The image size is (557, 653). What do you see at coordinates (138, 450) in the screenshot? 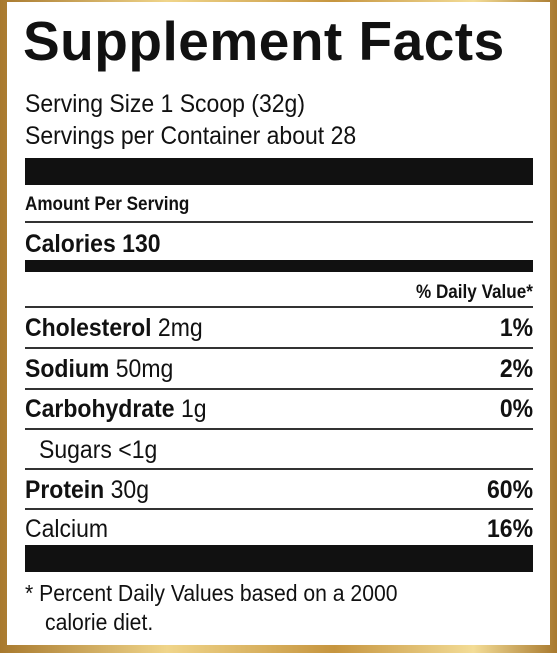
I see `nutrient-amount: <1g` at bounding box center [138, 450].